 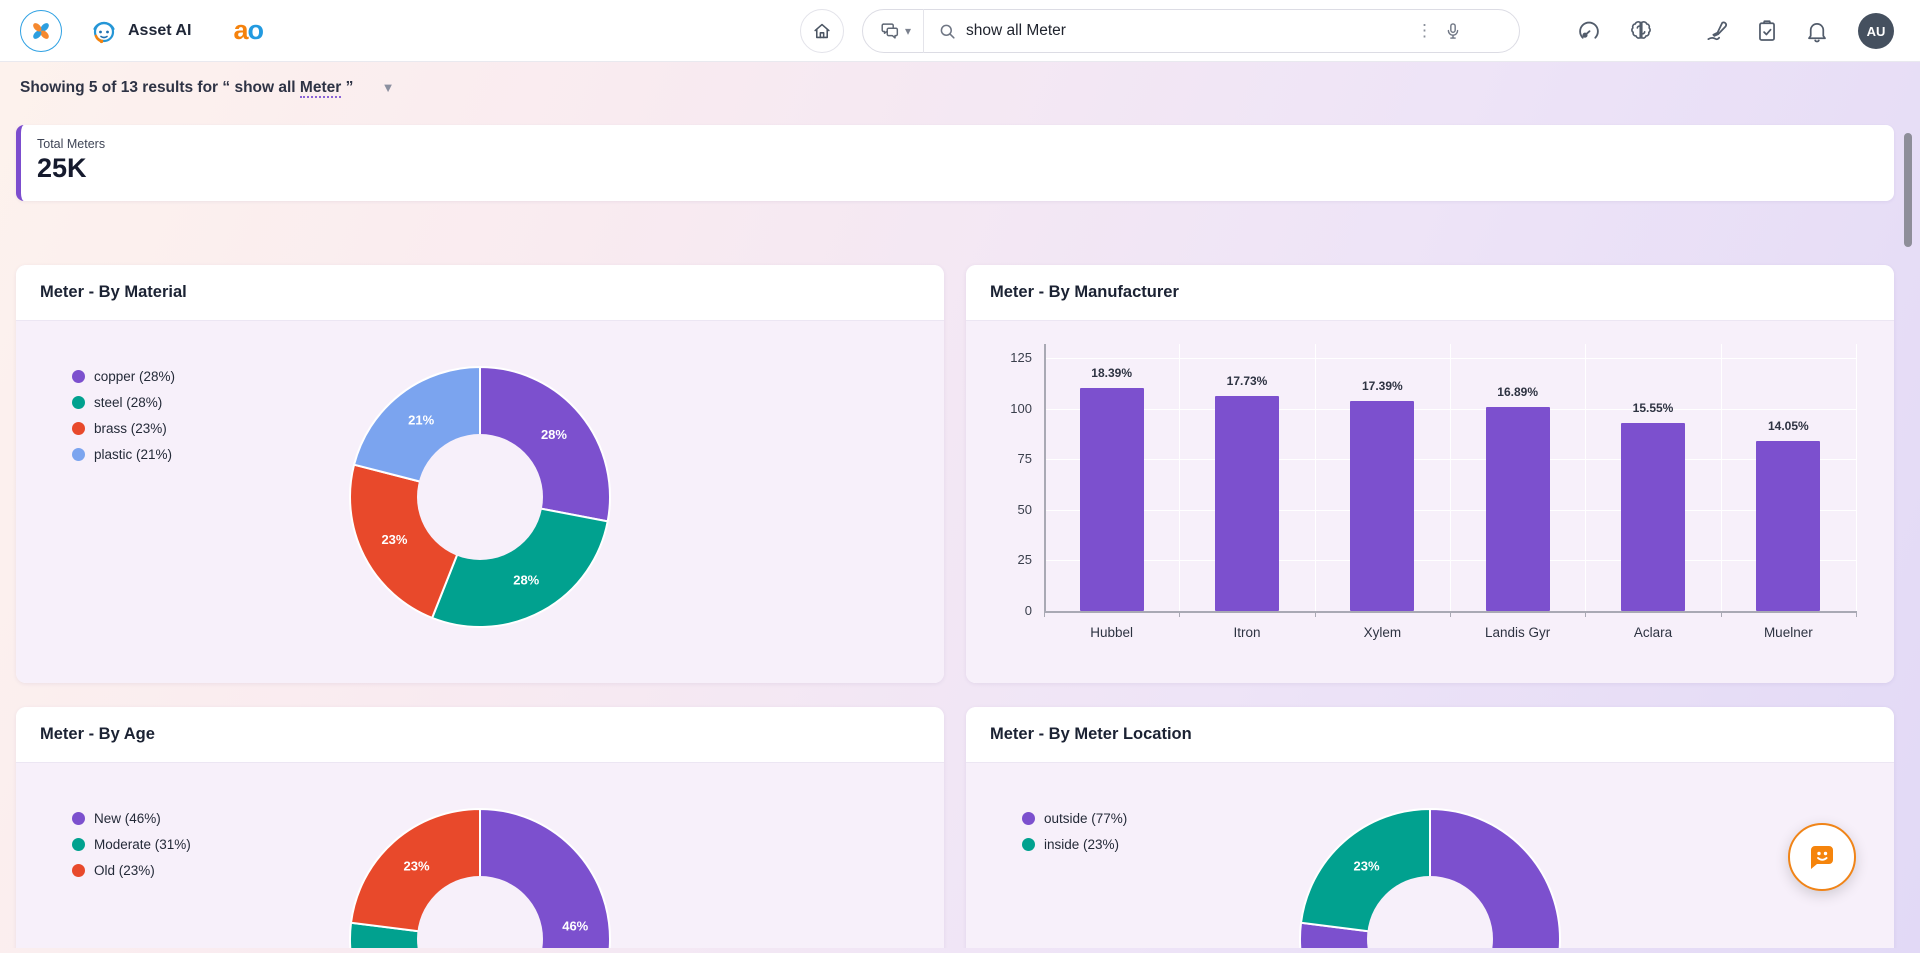 What do you see at coordinates (1186, 31) in the screenshot?
I see `search-input` at bounding box center [1186, 31].